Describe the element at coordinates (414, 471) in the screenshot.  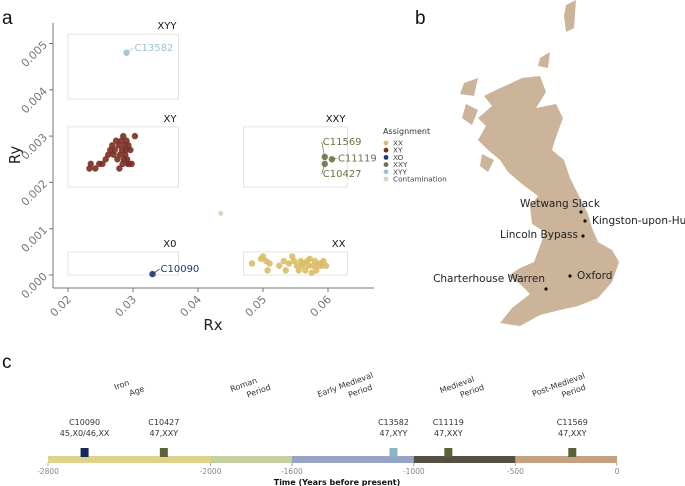
I see `x-tick-label: -1000` at that location.